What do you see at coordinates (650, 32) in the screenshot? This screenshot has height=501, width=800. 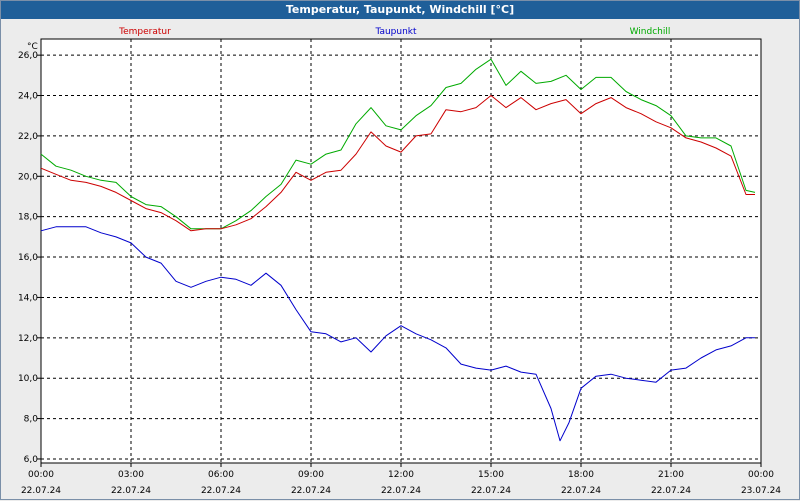 I see `legend-label-windchill: Windchill` at bounding box center [650, 32].